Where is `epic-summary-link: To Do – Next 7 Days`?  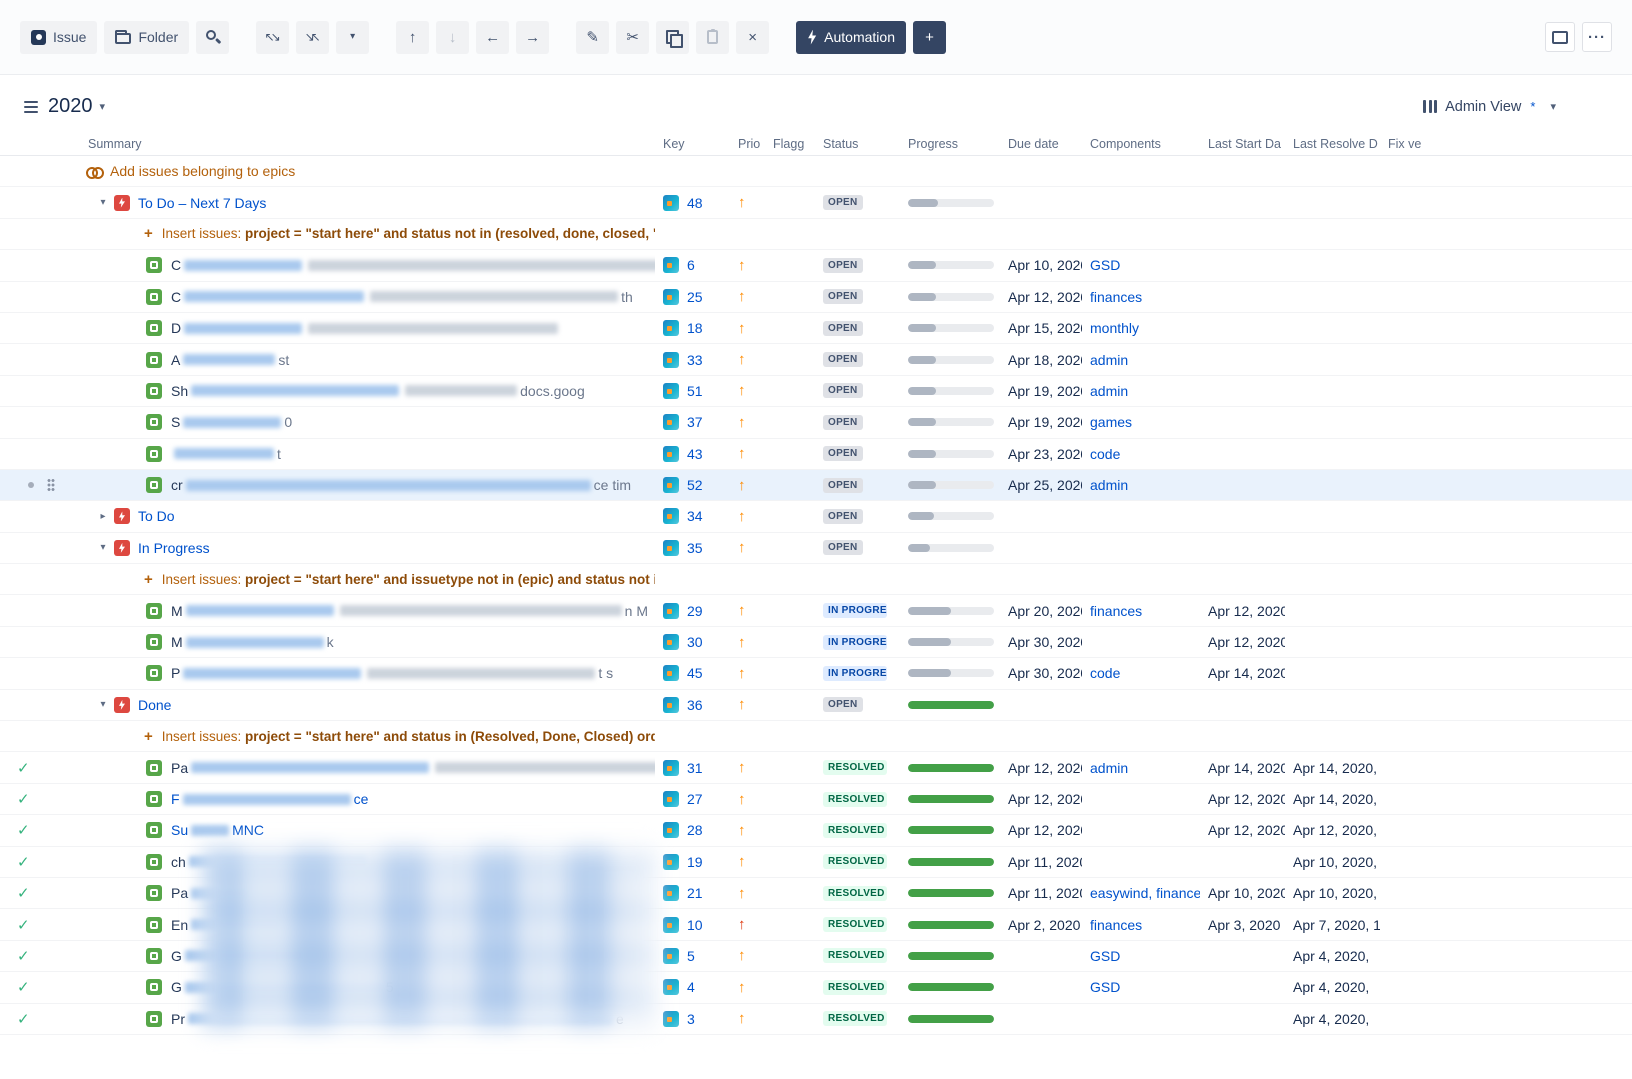 epic-summary-link: To Do – Next 7 Days is located at coordinates (202, 202).